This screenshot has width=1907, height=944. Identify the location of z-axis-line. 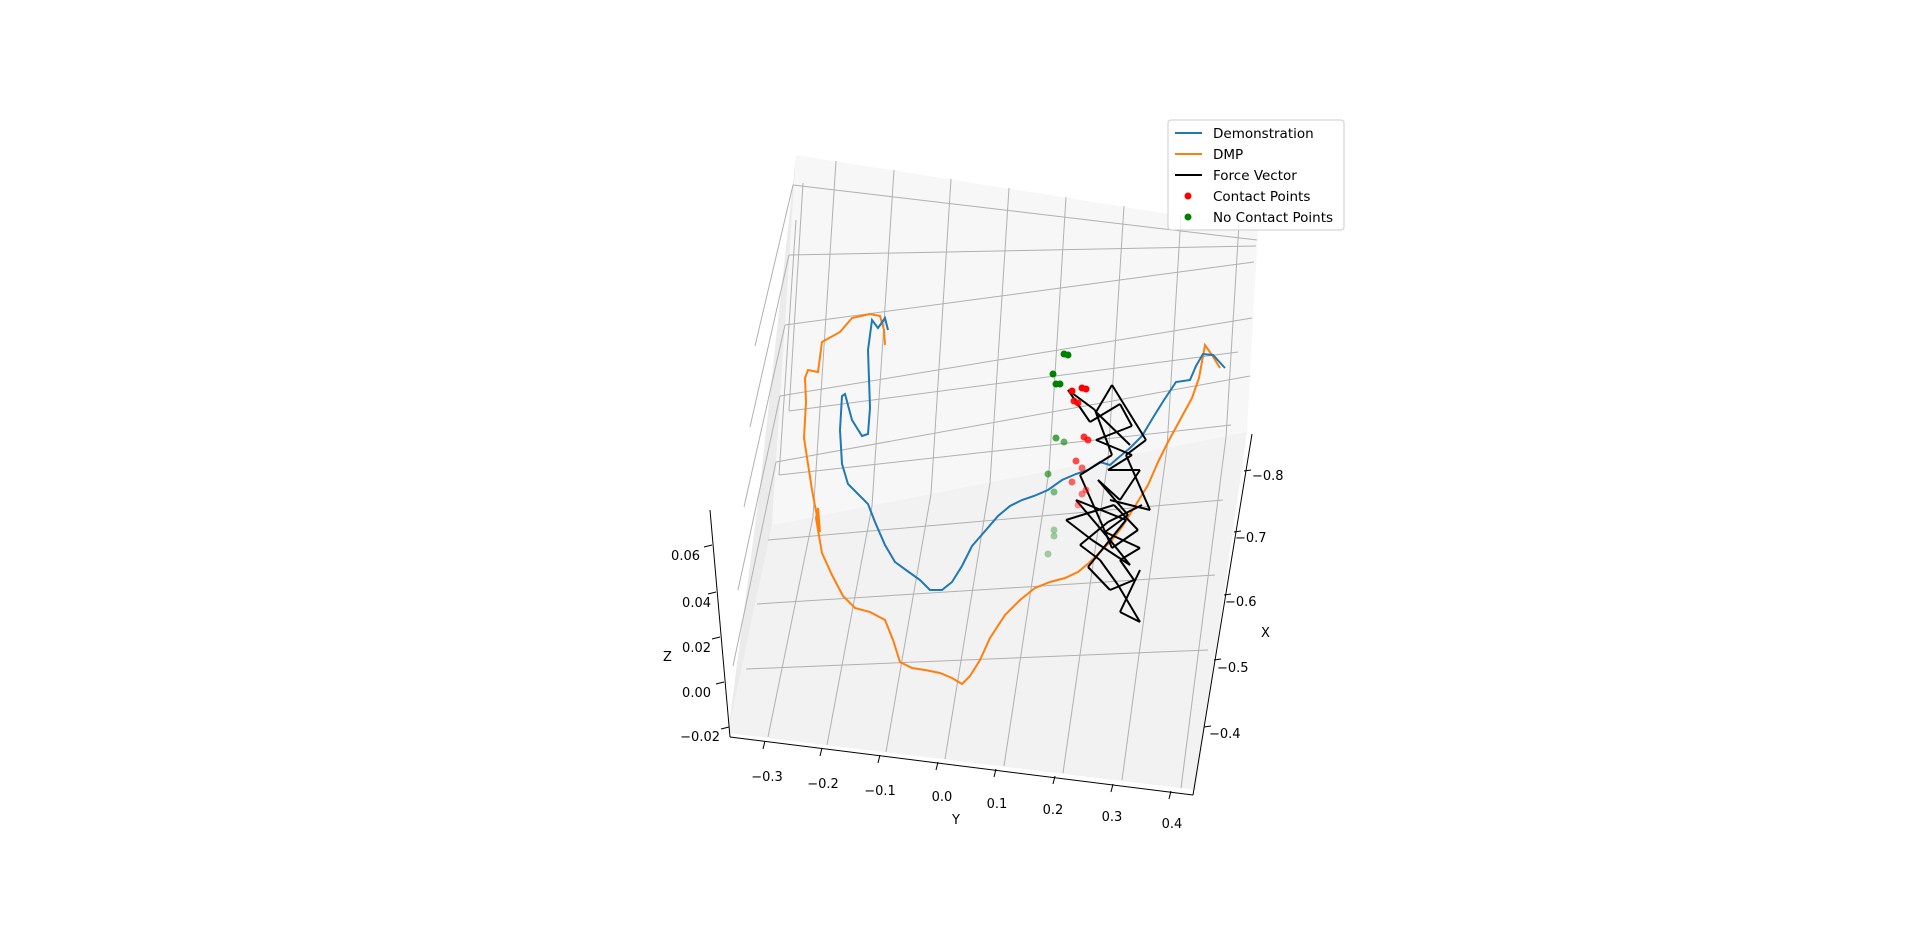
(720, 623).